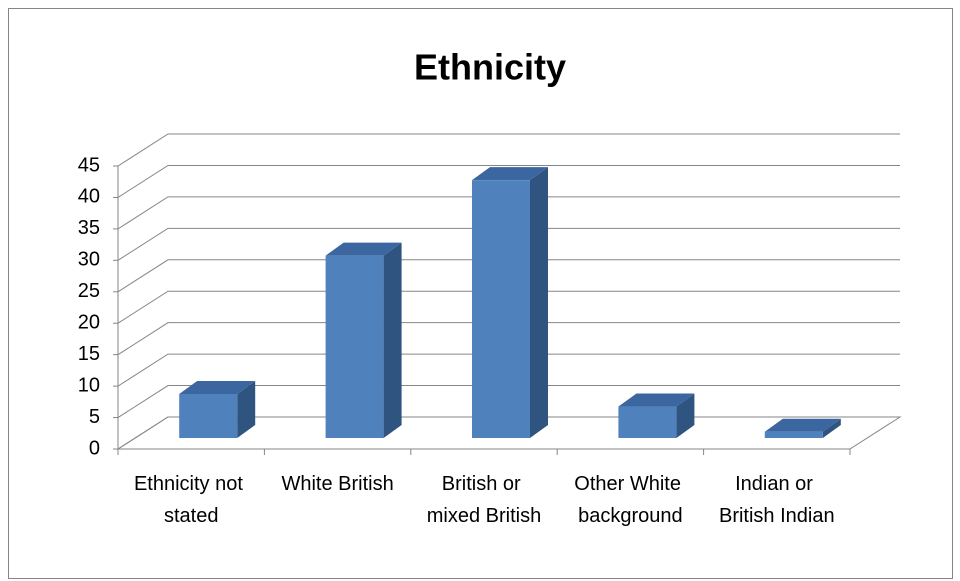  Describe the element at coordinates (337, 484) in the screenshot. I see `x-tick-label: White British` at that location.